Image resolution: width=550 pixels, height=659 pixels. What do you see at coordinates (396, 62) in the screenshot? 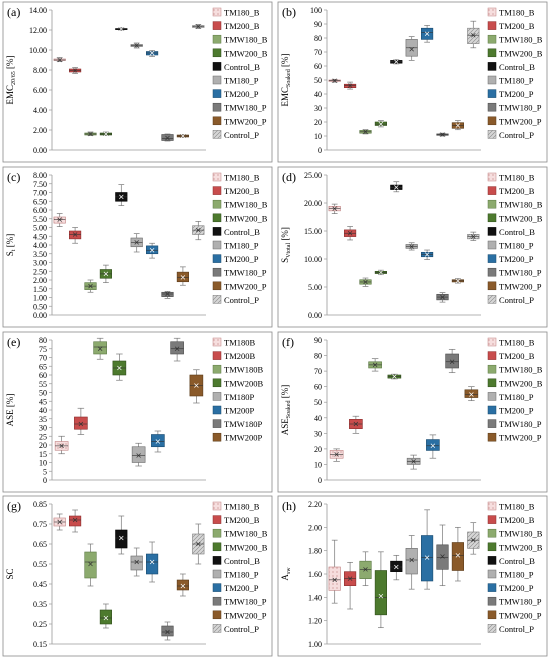
I see `box-control-b` at bounding box center [396, 62].